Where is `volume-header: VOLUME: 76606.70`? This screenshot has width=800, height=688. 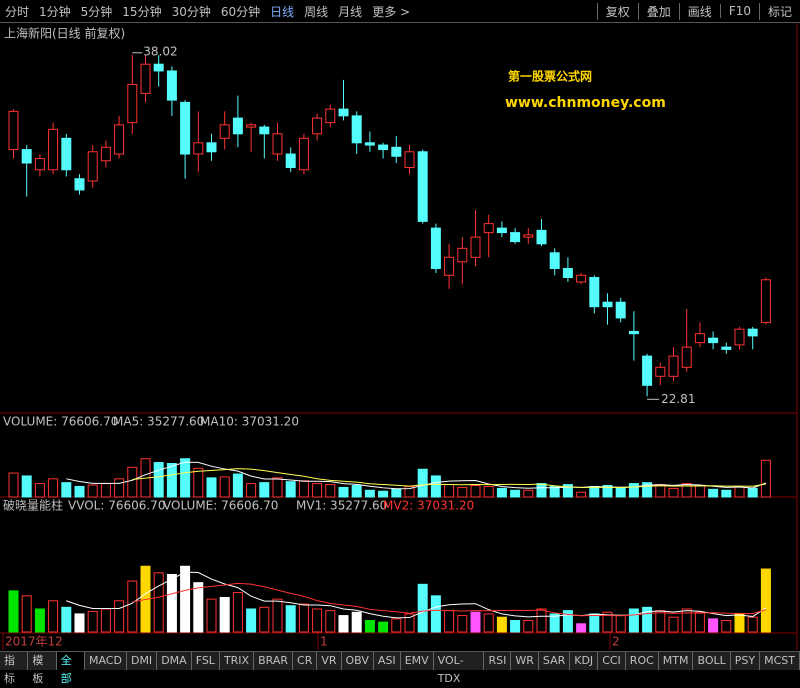
volume-header: VOLUME: 76606.70 is located at coordinates (60, 422).